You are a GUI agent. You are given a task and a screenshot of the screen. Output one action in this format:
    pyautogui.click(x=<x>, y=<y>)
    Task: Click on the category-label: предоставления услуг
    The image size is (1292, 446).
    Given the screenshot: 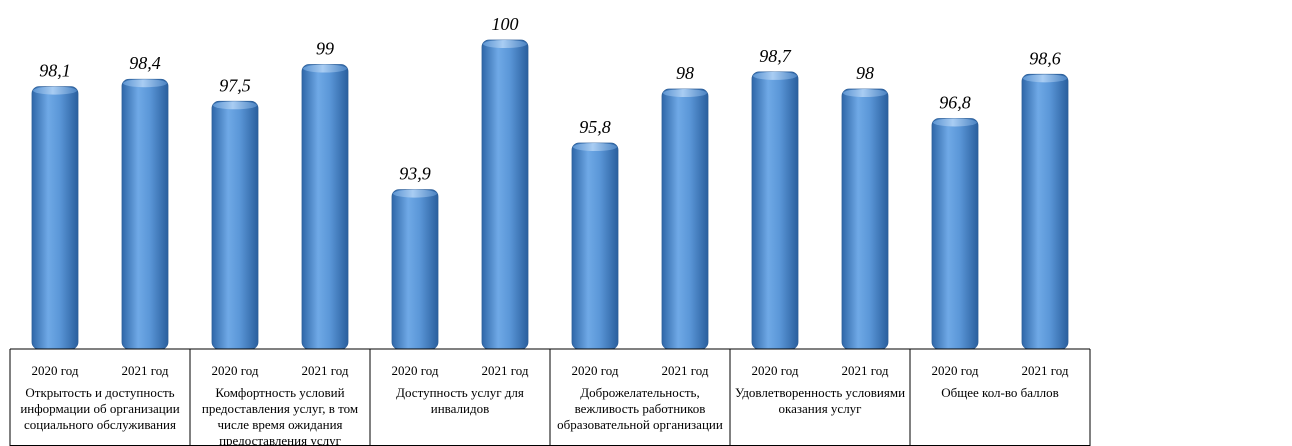 What is the action you would take?
    pyautogui.click(x=280, y=439)
    